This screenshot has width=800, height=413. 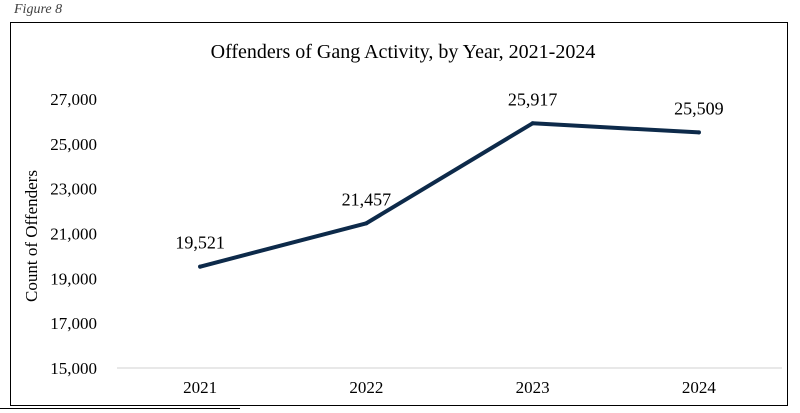 What do you see at coordinates (73, 323) in the screenshot?
I see `y-tick-label: 17,000` at bounding box center [73, 323].